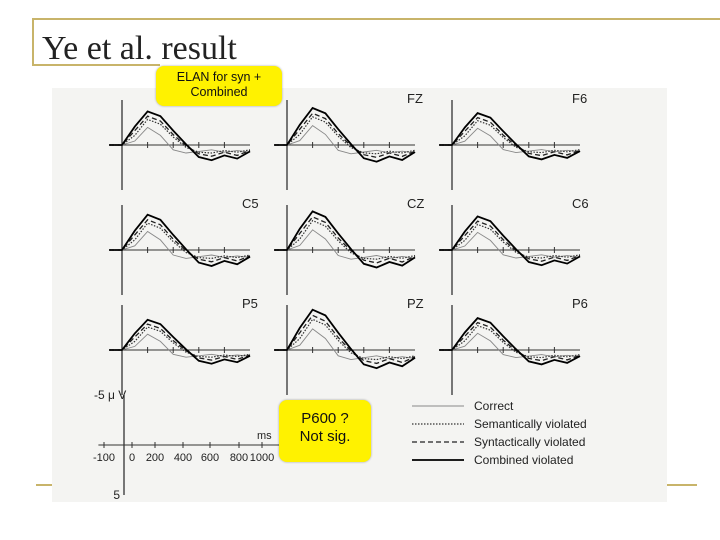 Image resolution: width=720 pixels, height=540 pixels. I want to click on legend-entry: Semantically violated, so click(530, 424).